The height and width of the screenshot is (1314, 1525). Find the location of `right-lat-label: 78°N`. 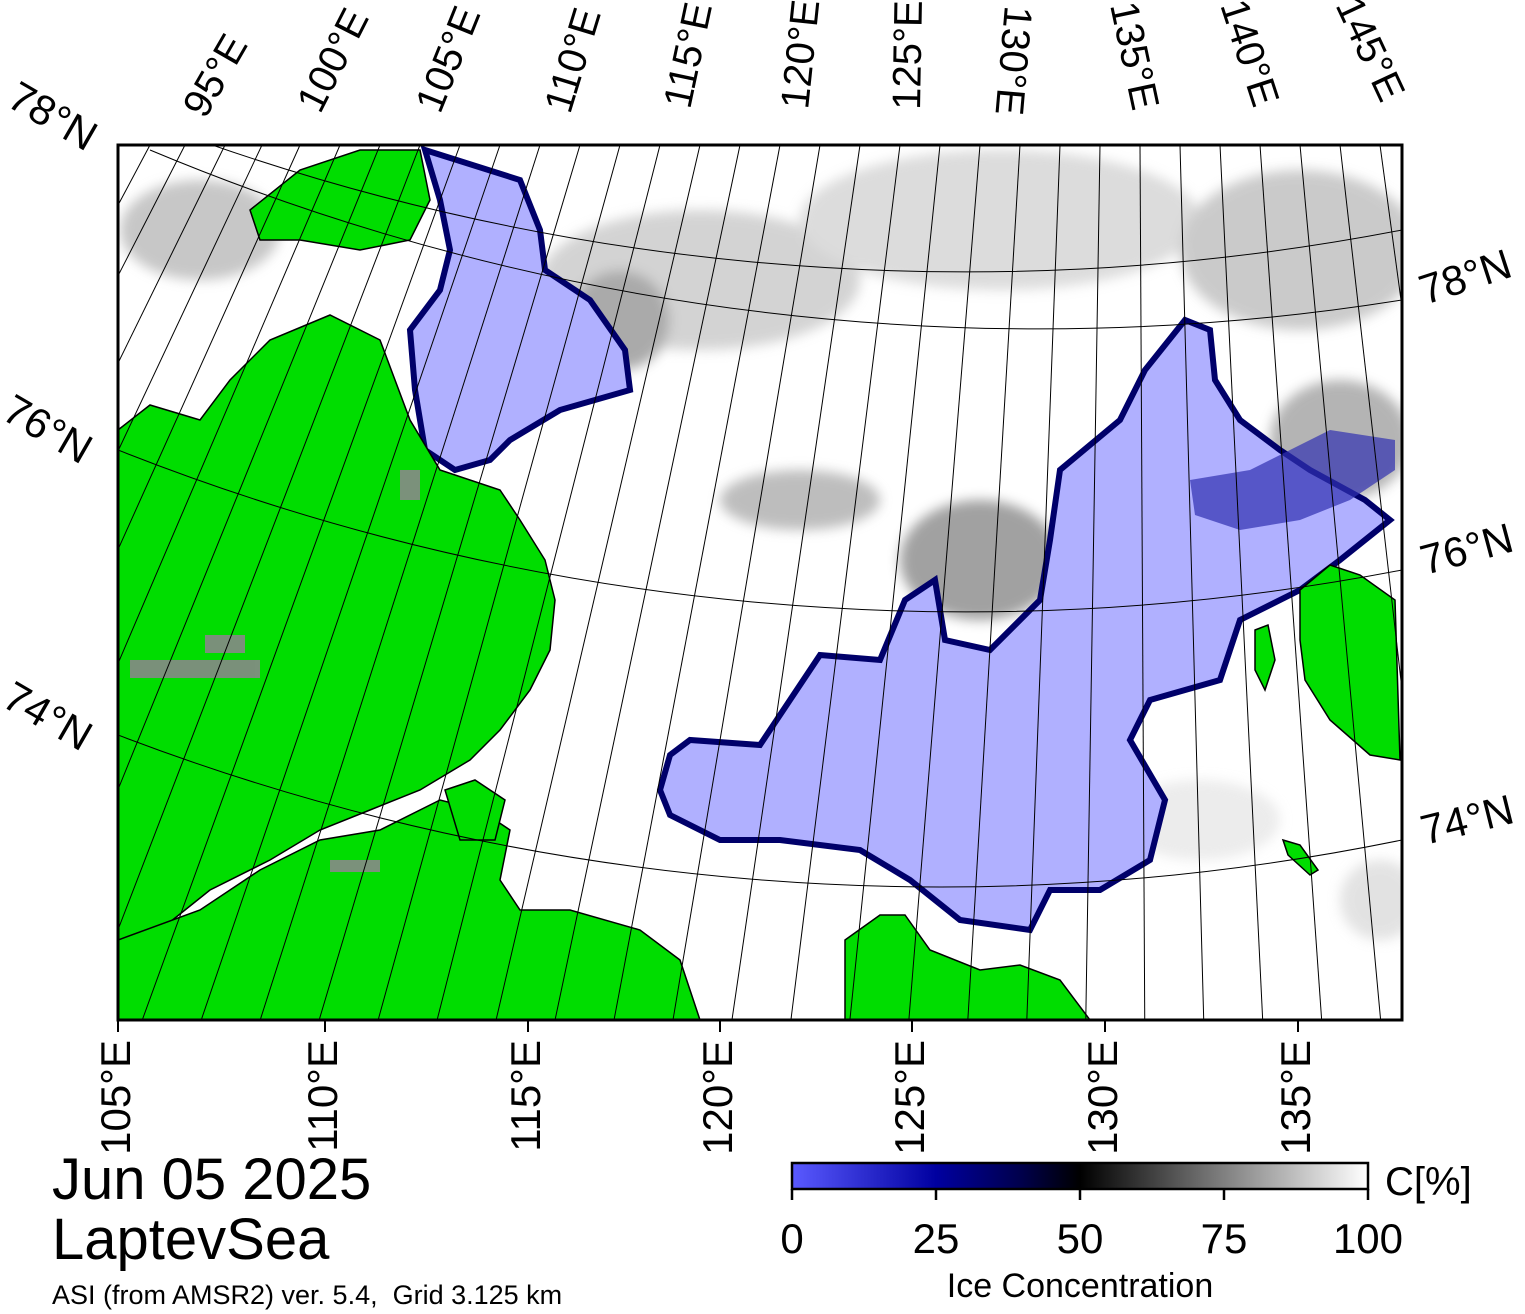

right-lat-label: 78°N is located at coordinates (1465, 277).